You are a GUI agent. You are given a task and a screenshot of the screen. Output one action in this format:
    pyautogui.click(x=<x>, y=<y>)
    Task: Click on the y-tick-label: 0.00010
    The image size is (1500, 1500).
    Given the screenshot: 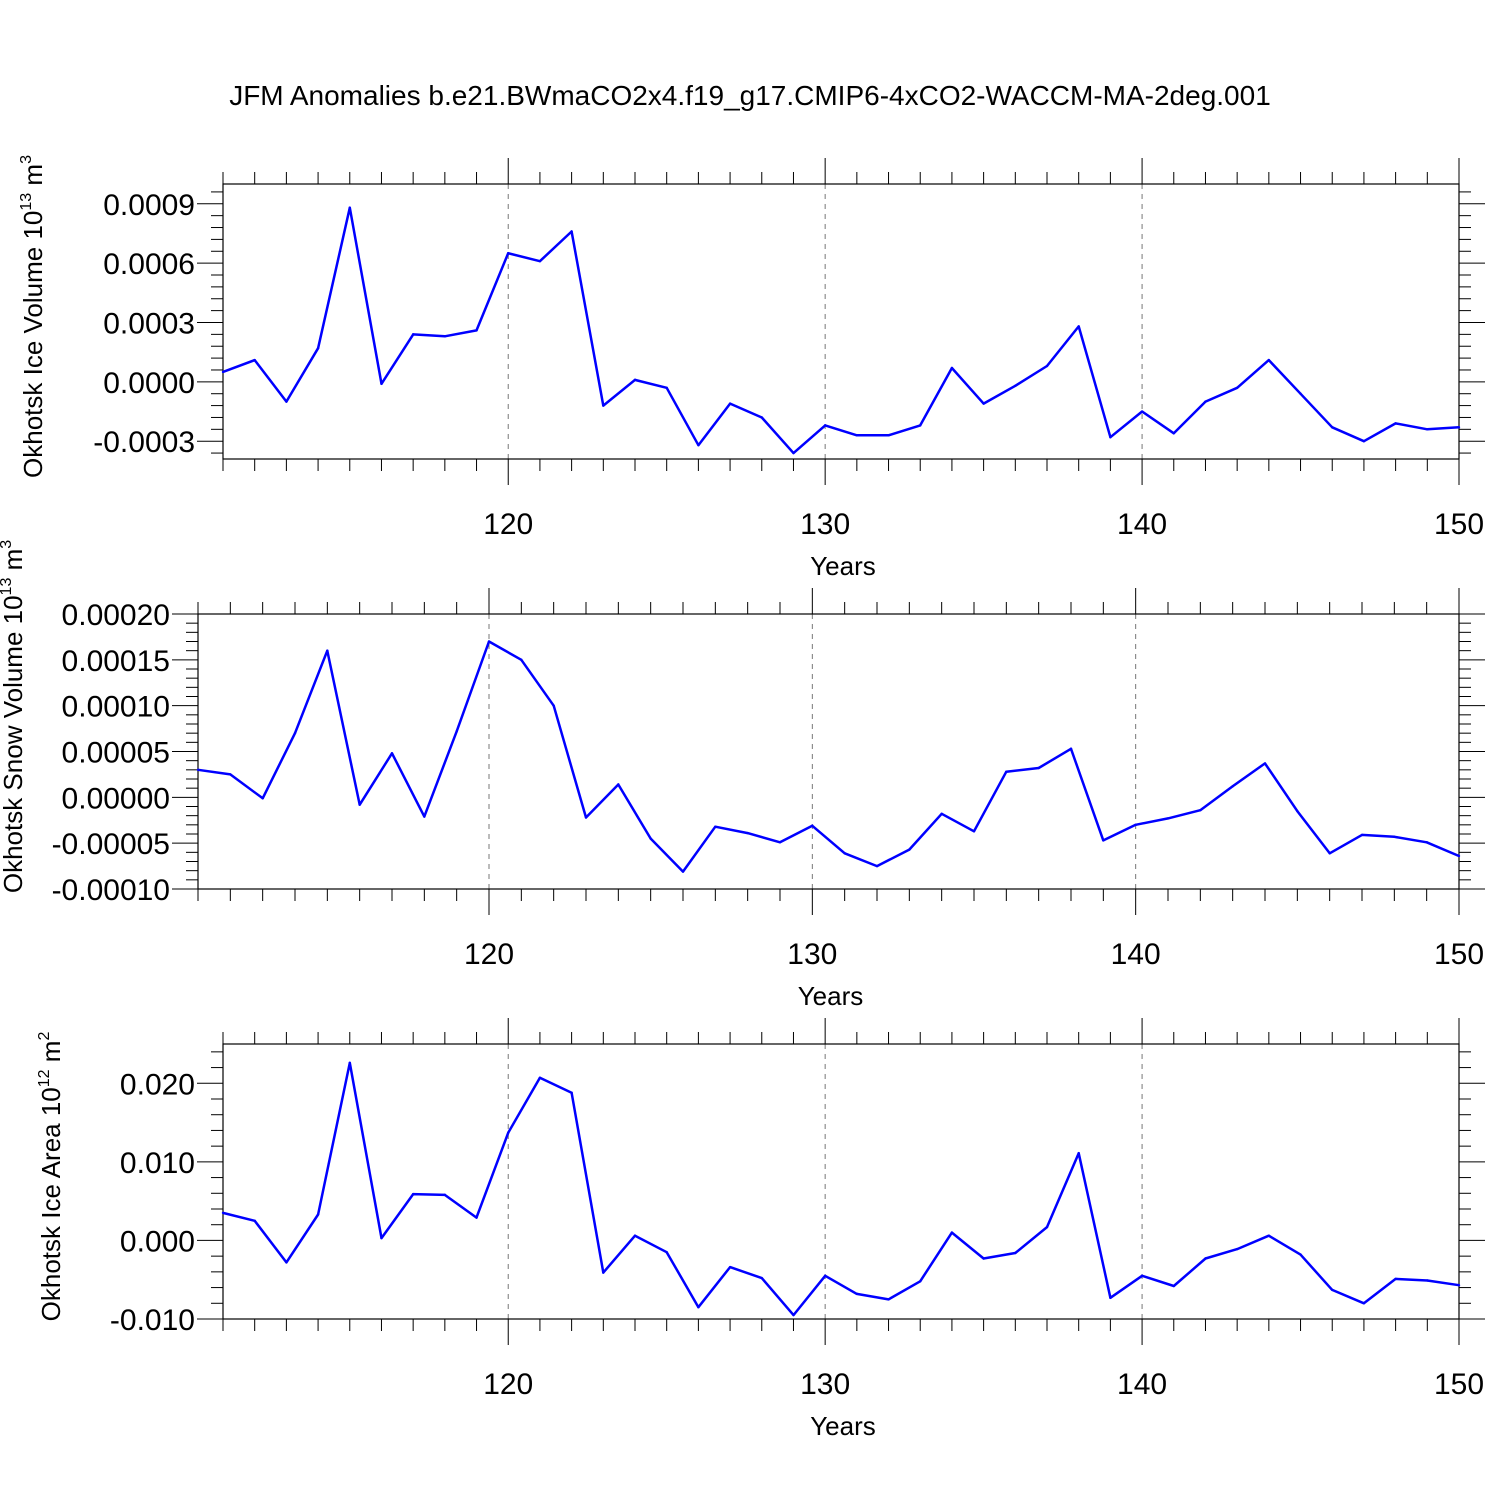 What is the action you would take?
    pyautogui.click(x=116, y=707)
    